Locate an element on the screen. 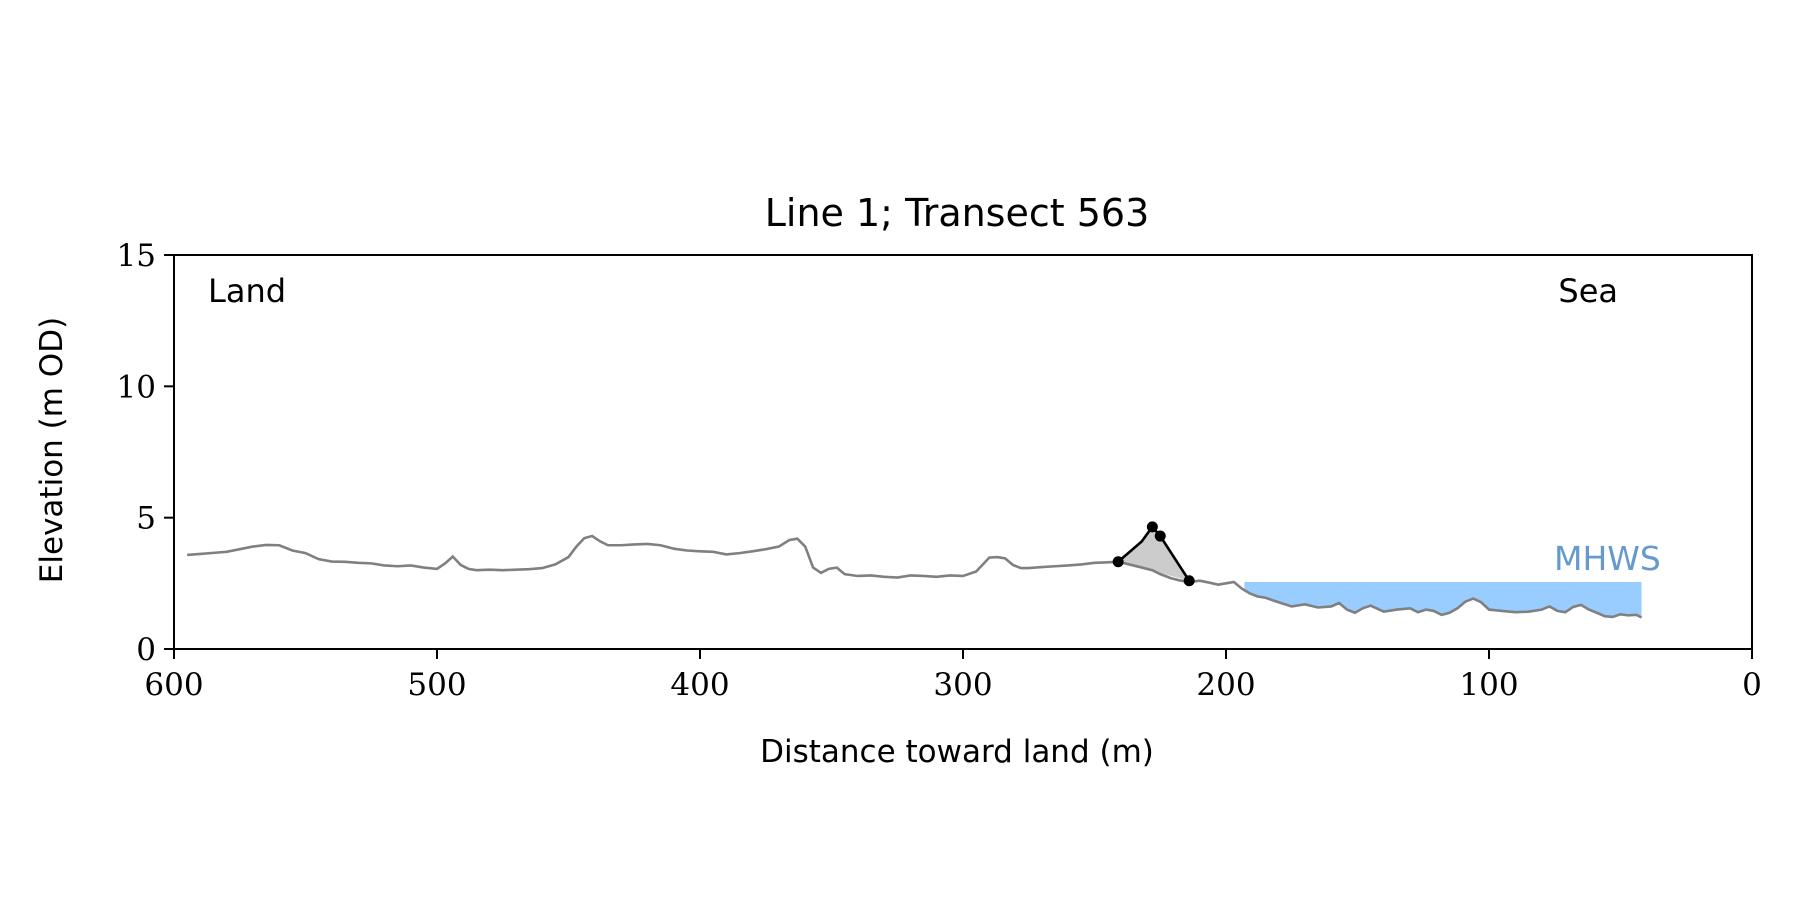  mhws-water-fill is located at coordinates (1443, 600).